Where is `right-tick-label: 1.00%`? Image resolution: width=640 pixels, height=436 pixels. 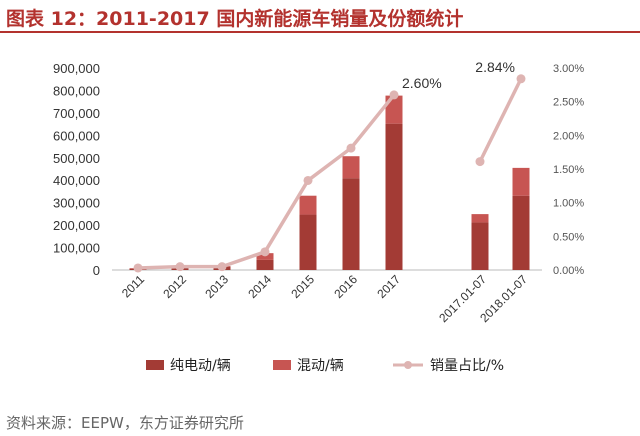 right-tick-label: 1.00% is located at coordinates (568, 204).